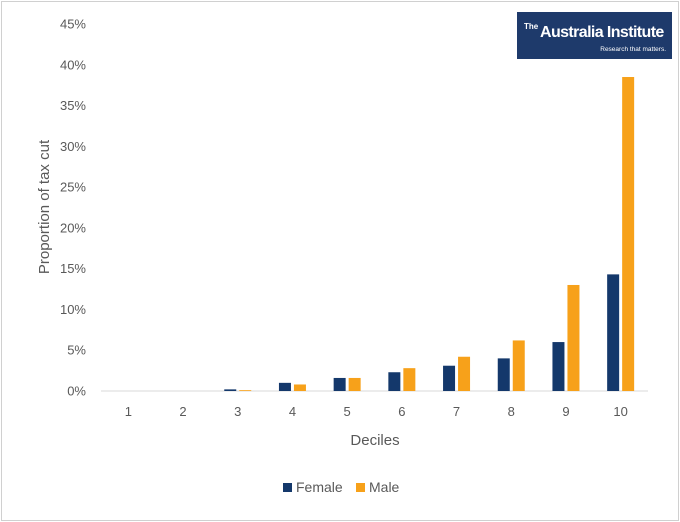 The height and width of the screenshot is (522, 680). I want to click on y-tick-label: 45%, so click(73, 24).